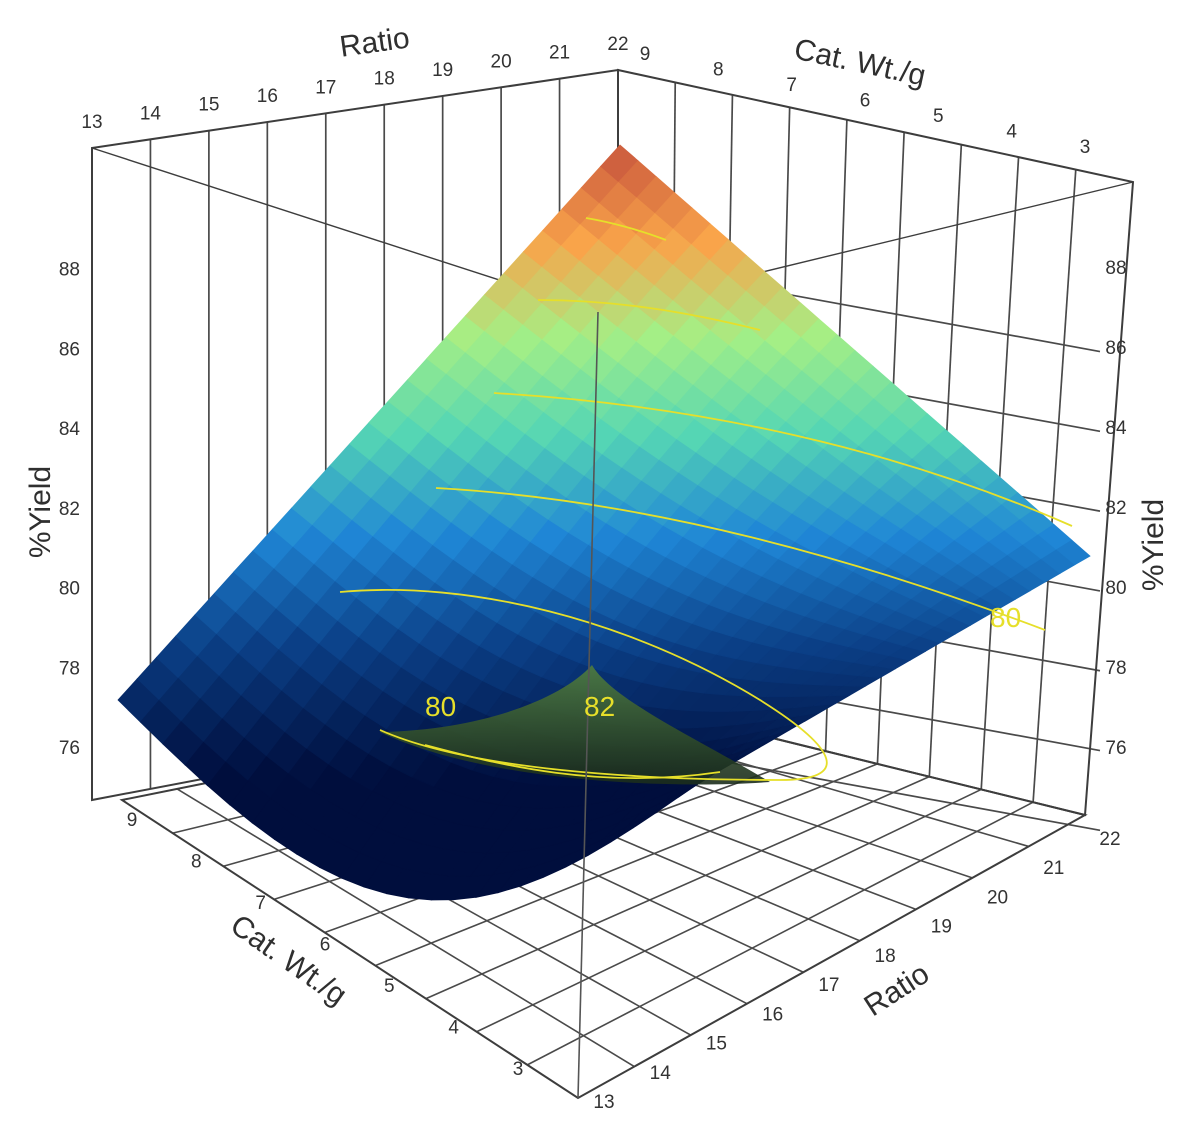  I want to click on yield-axis-title-right: %Yield, so click(1153, 545).